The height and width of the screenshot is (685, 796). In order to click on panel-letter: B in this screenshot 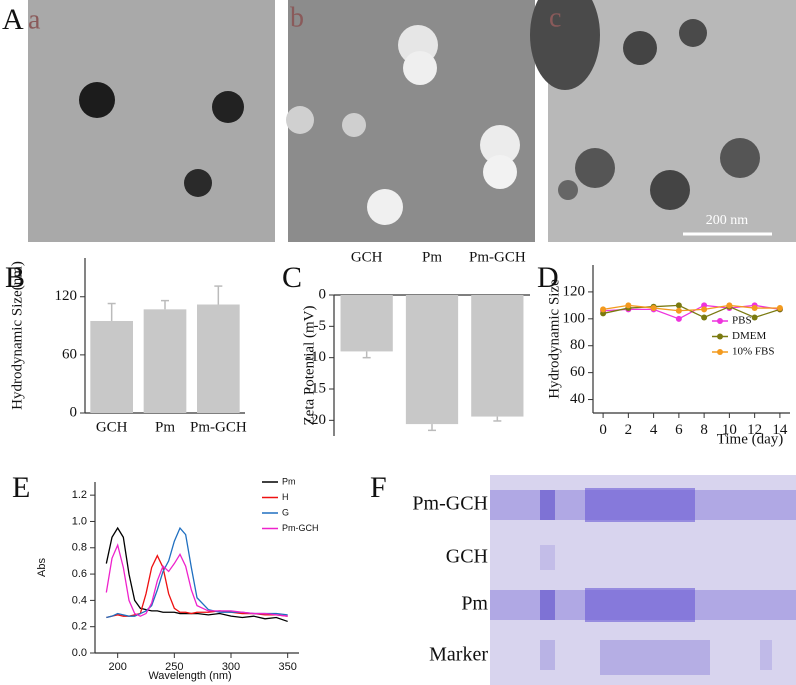, I will do `click(15, 277)`.